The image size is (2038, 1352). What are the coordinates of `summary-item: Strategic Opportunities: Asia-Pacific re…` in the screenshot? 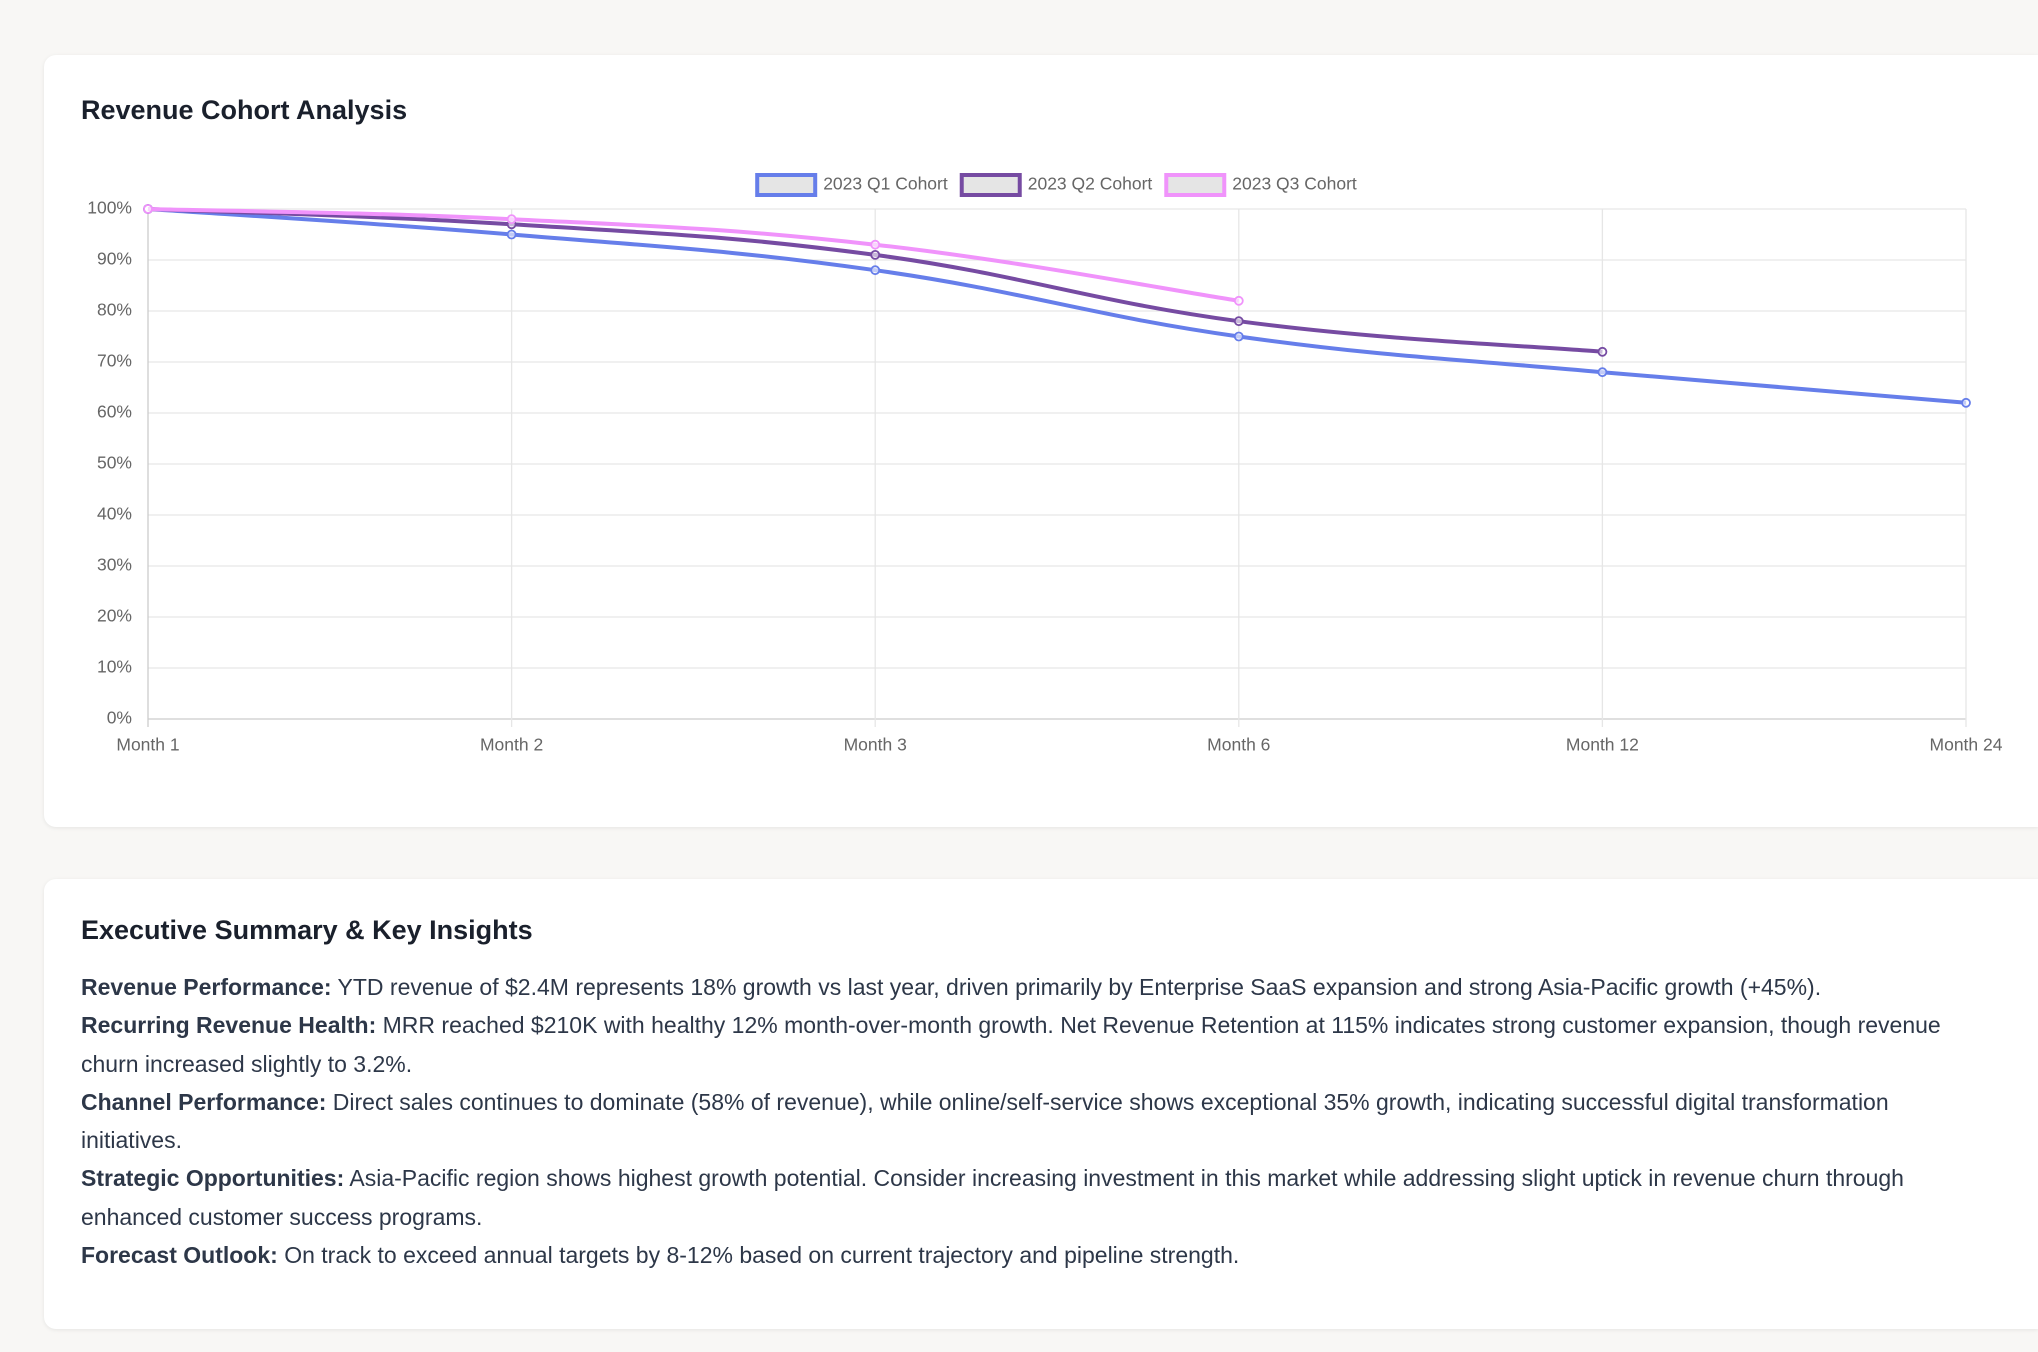 It's located at (1031, 1197).